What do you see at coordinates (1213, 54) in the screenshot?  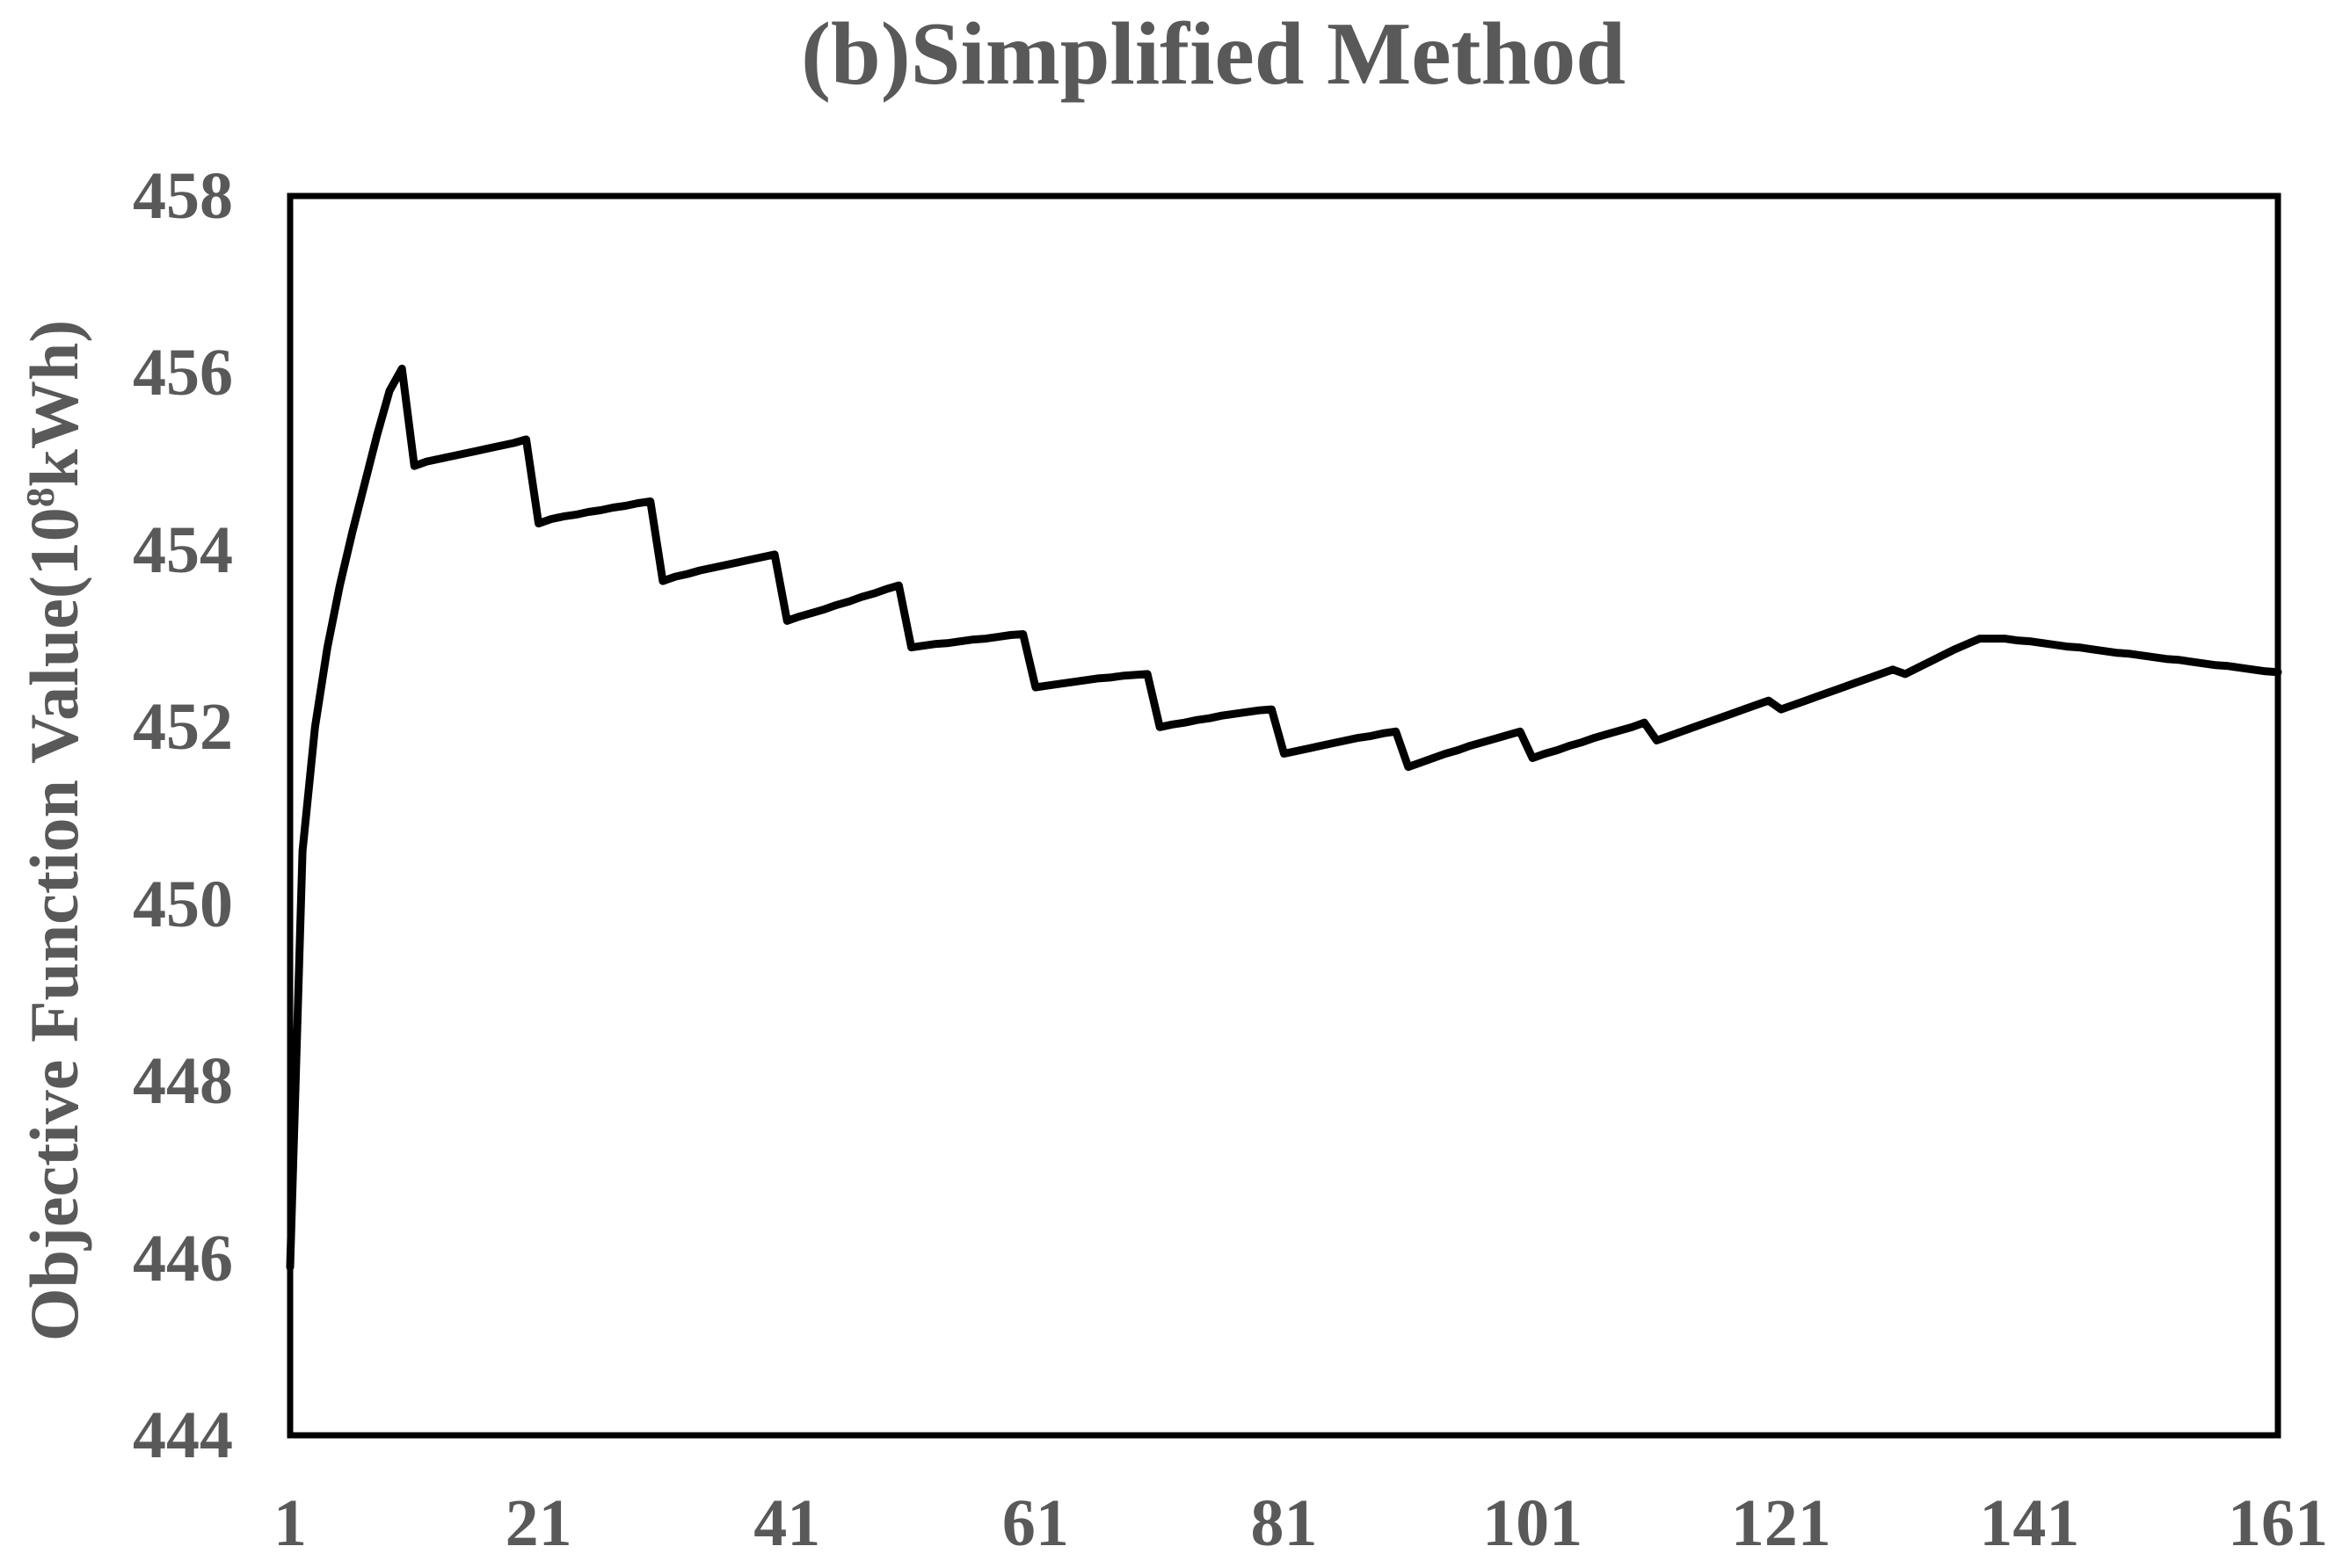 I see `chart-title: (b)Simplified Method` at bounding box center [1213, 54].